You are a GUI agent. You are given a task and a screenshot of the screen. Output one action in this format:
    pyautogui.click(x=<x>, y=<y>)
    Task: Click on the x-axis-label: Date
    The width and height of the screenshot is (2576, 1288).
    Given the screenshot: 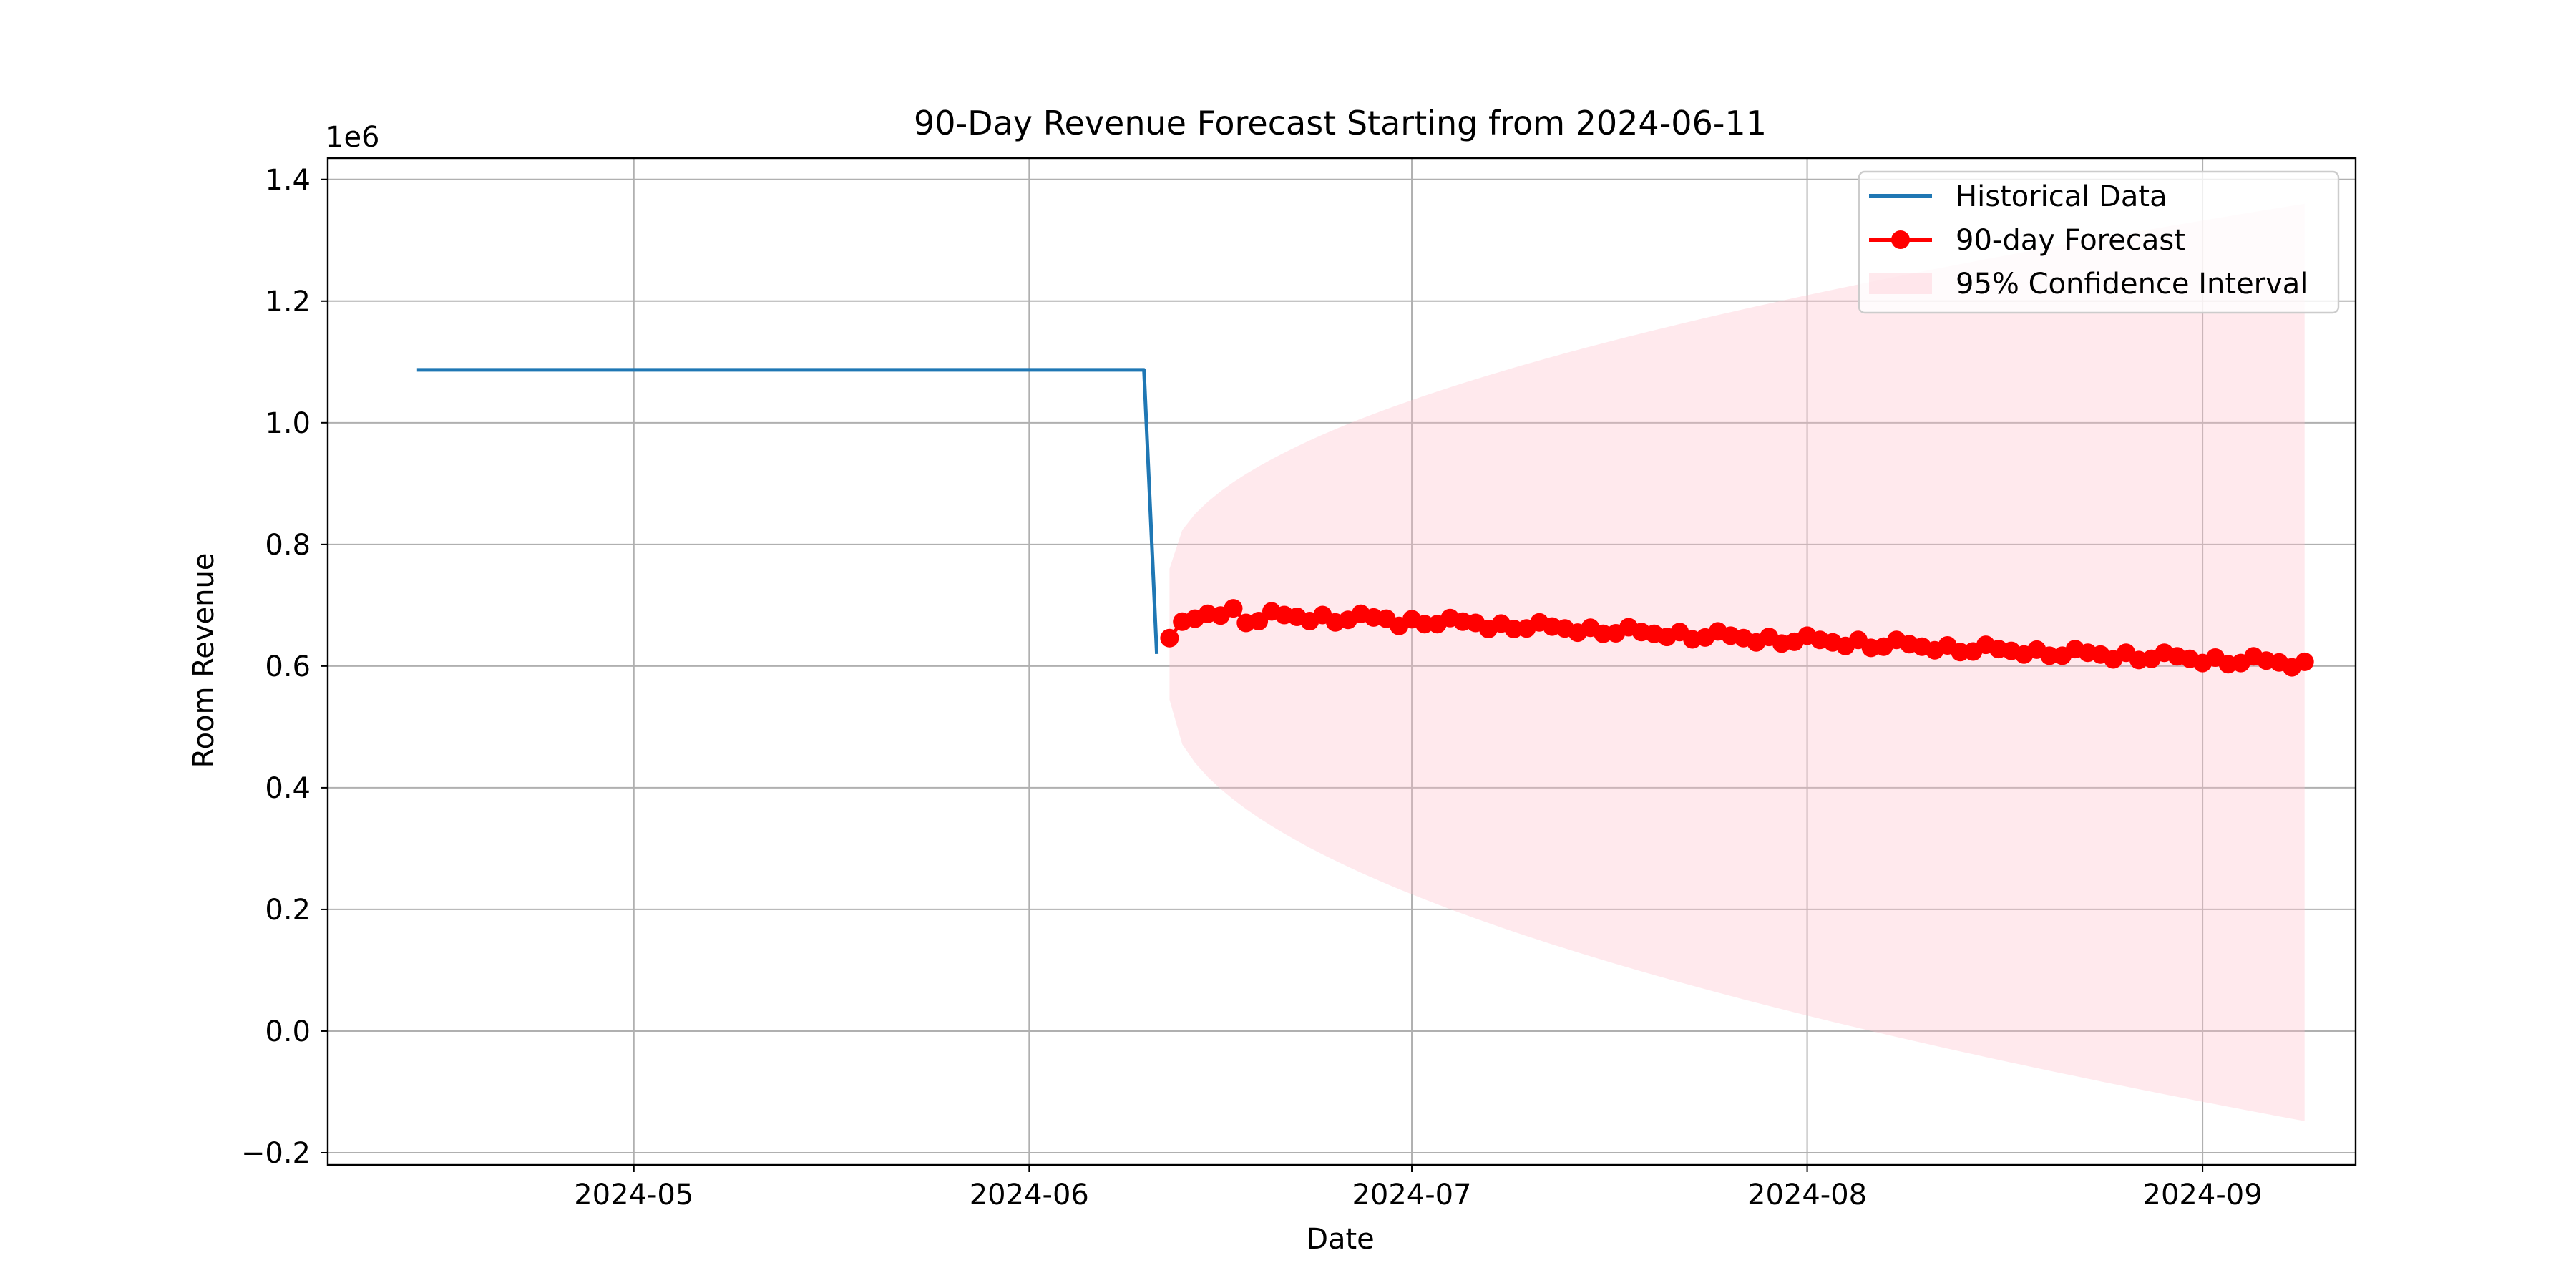 What is the action you would take?
    pyautogui.click(x=1340, y=1239)
    